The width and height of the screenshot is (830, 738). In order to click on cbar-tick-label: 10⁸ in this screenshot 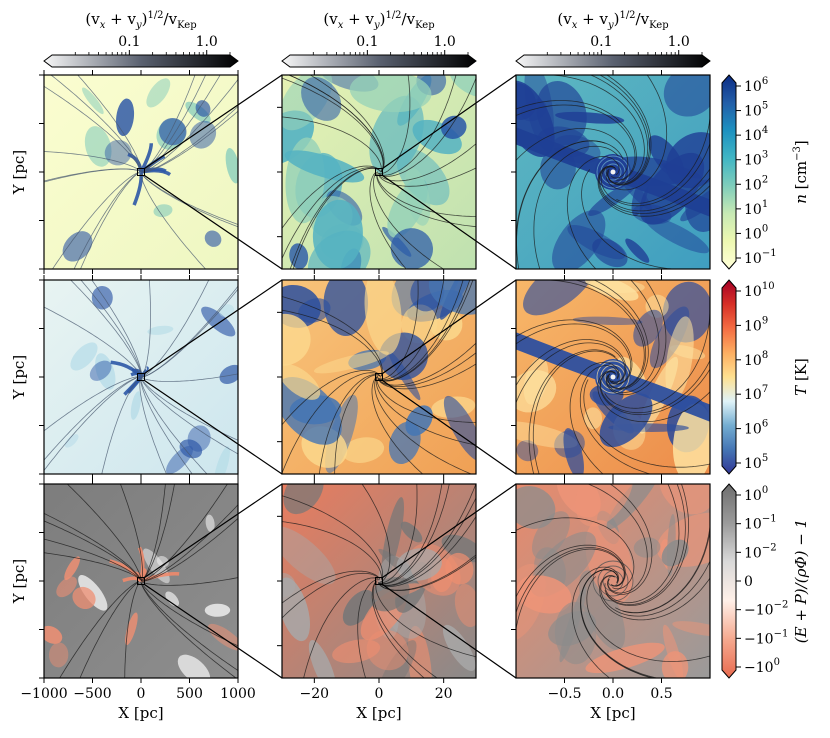, I will do `click(756, 359)`.